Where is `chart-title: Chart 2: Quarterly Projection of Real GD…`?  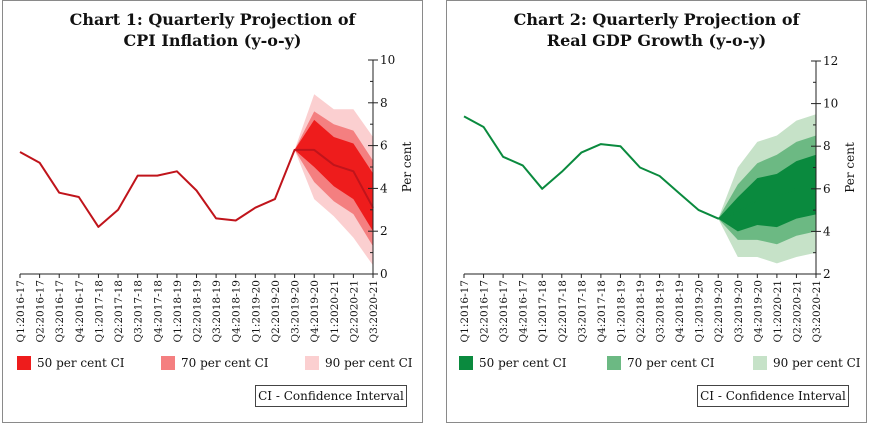 chart-title: Chart 2: Quarterly Projection of Real GD… is located at coordinates (656, 30).